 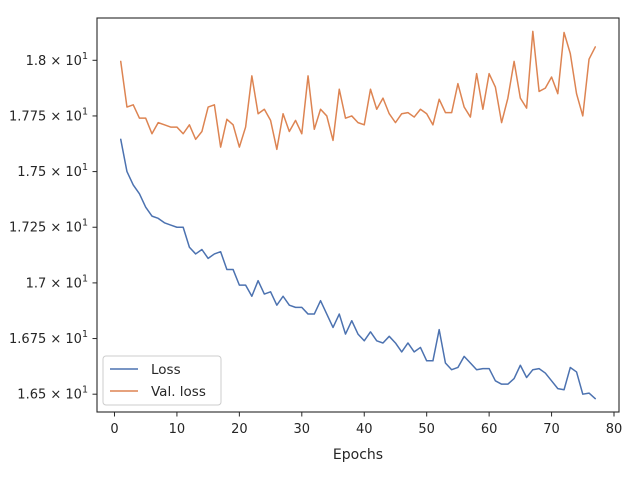 I want to click on legend-label-loss: Loss, so click(x=166, y=370).